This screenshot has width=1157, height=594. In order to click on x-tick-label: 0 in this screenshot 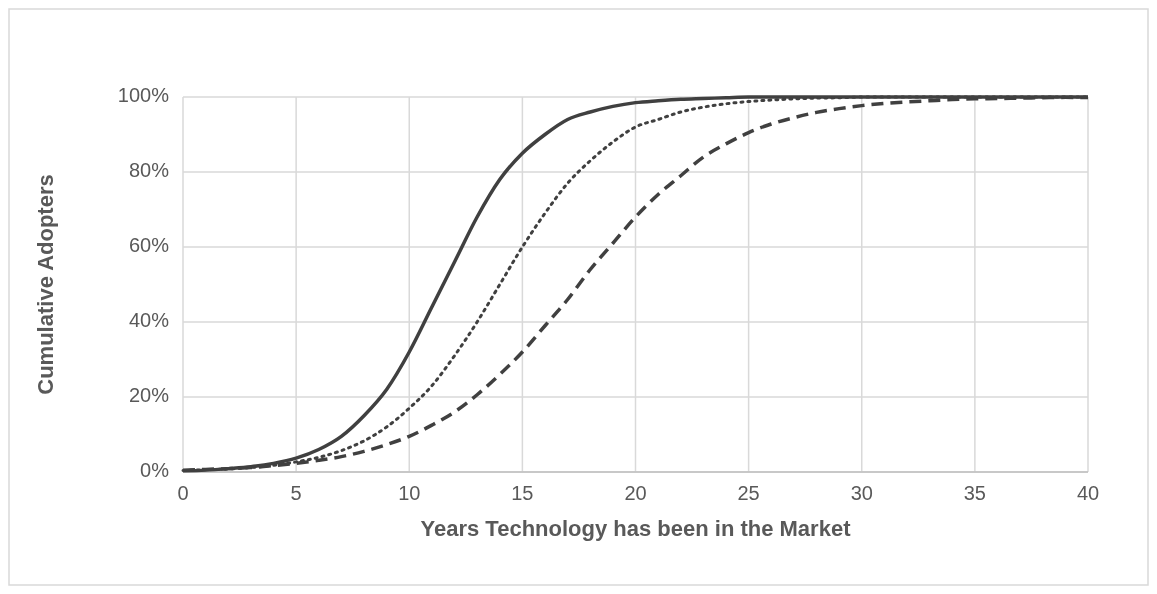, I will do `click(183, 493)`.